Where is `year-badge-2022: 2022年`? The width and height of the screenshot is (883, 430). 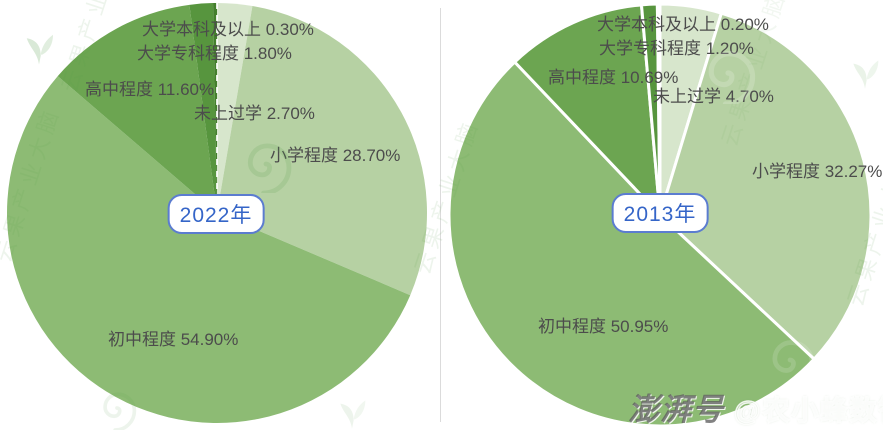
year-badge-2022: 2022年 is located at coordinates (216, 214).